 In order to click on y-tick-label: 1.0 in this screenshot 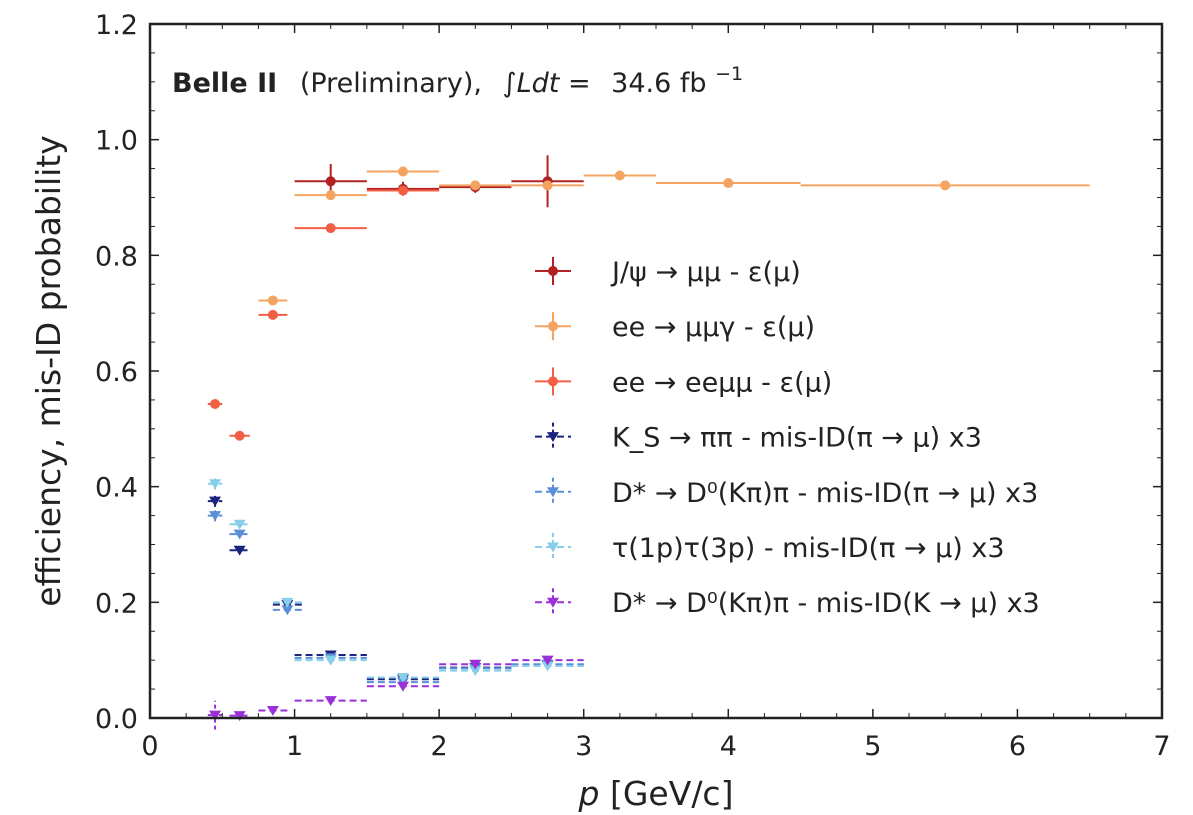, I will do `click(116, 141)`.